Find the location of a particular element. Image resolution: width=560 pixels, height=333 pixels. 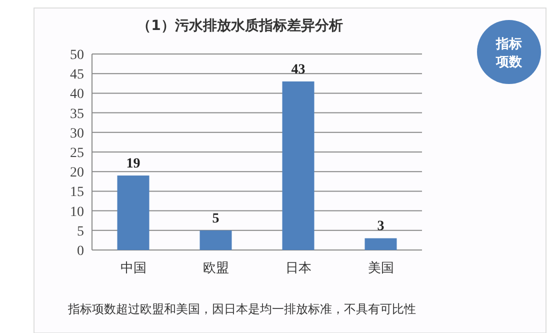

y-tick-label: 5 is located at coordinates (80, 232).